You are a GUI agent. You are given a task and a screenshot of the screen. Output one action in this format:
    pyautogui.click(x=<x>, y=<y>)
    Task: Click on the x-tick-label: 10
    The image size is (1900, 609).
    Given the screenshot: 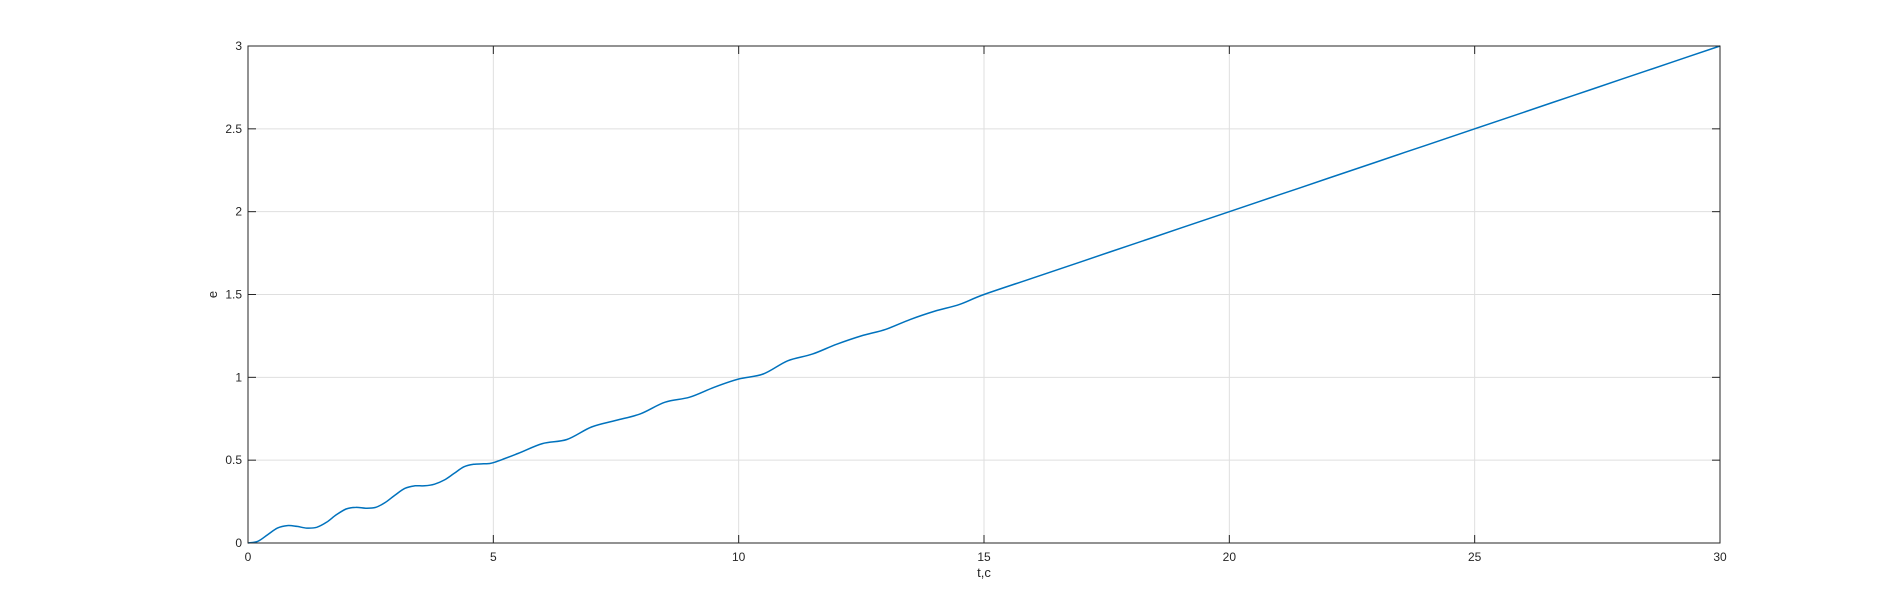 What is the action you would take?
    pyautogui.click(x=739, y=557)
    